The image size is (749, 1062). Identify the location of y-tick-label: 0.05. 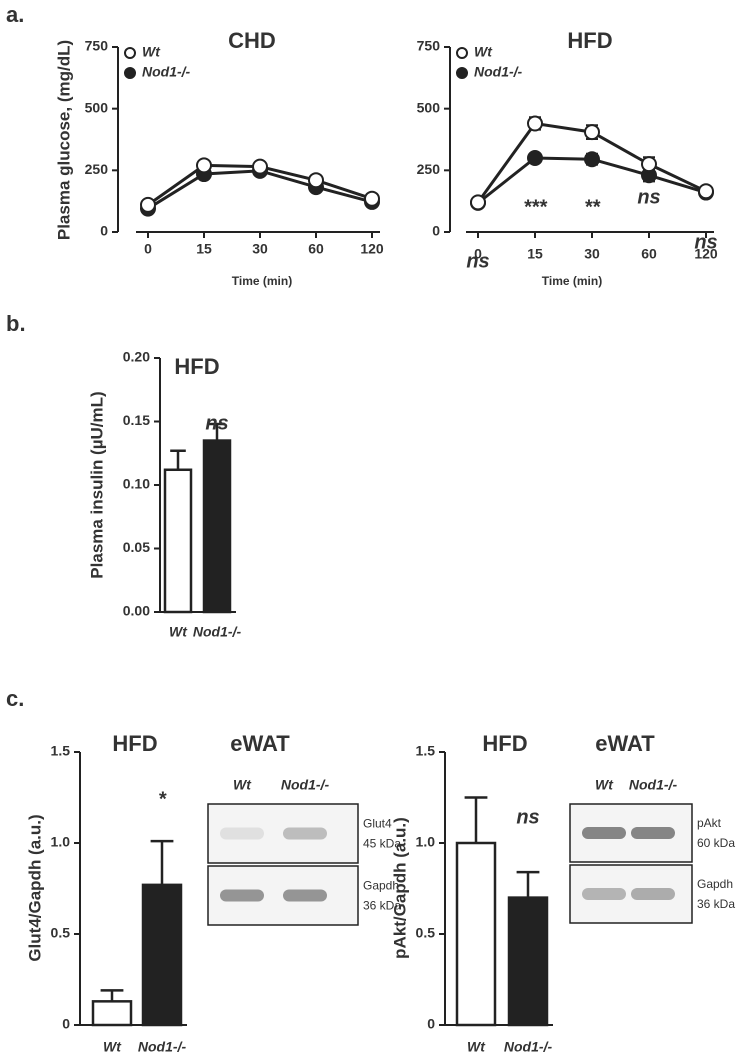
(136, 547).